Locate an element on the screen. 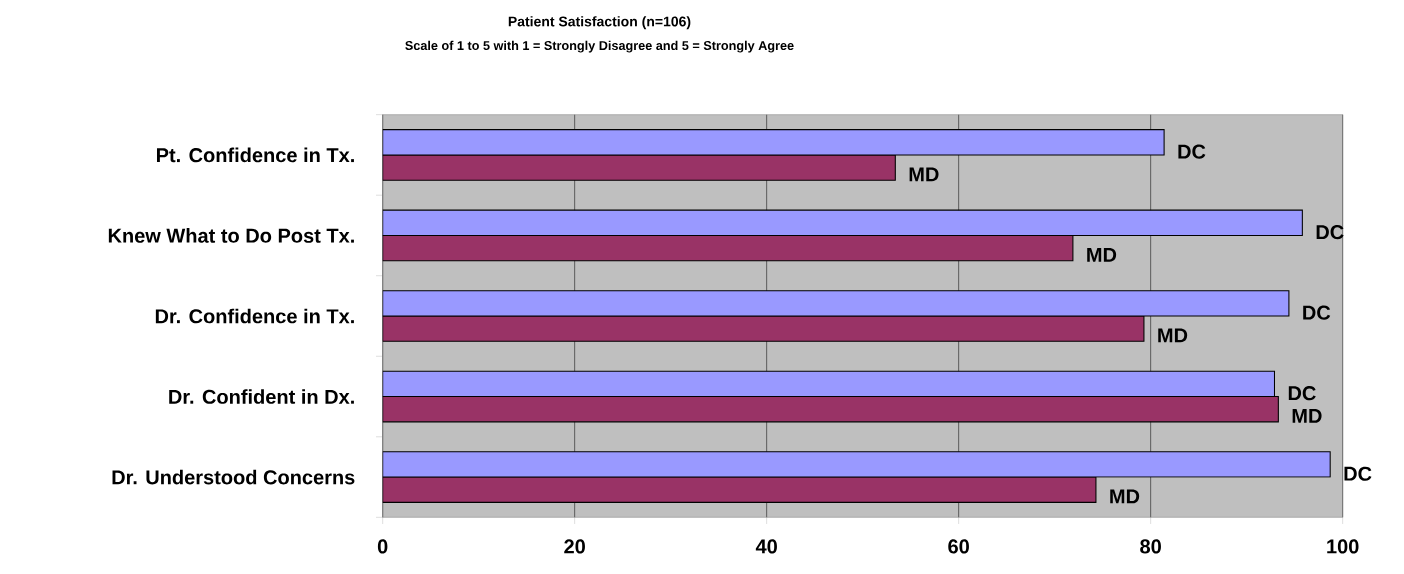 The width and height of the screenshot is (1404, 574). chart-title: Patient Satisfaction (n=106) is located at coordinates (599, 23).